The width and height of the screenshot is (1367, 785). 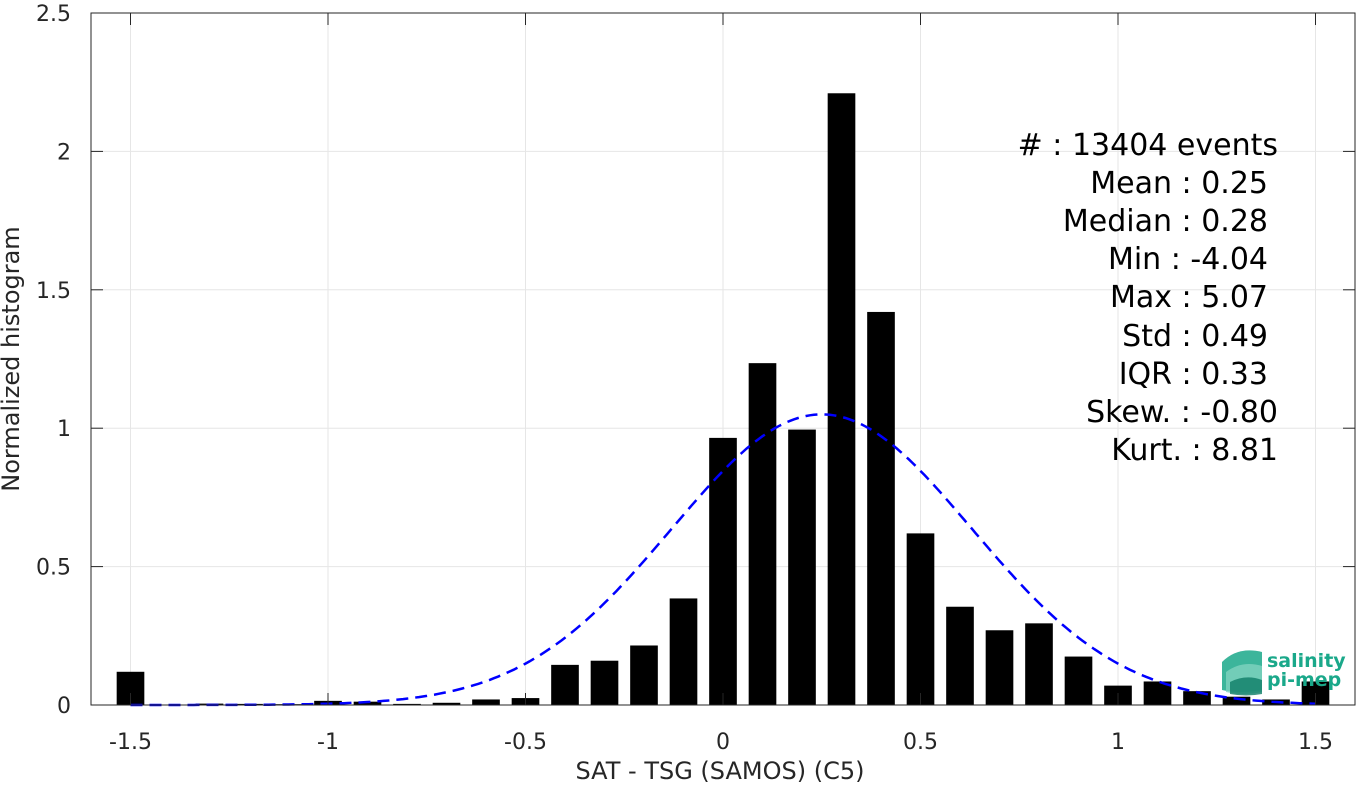 I want to click on y-axis-label: Normalized histogram, so click(x=12, y=358).